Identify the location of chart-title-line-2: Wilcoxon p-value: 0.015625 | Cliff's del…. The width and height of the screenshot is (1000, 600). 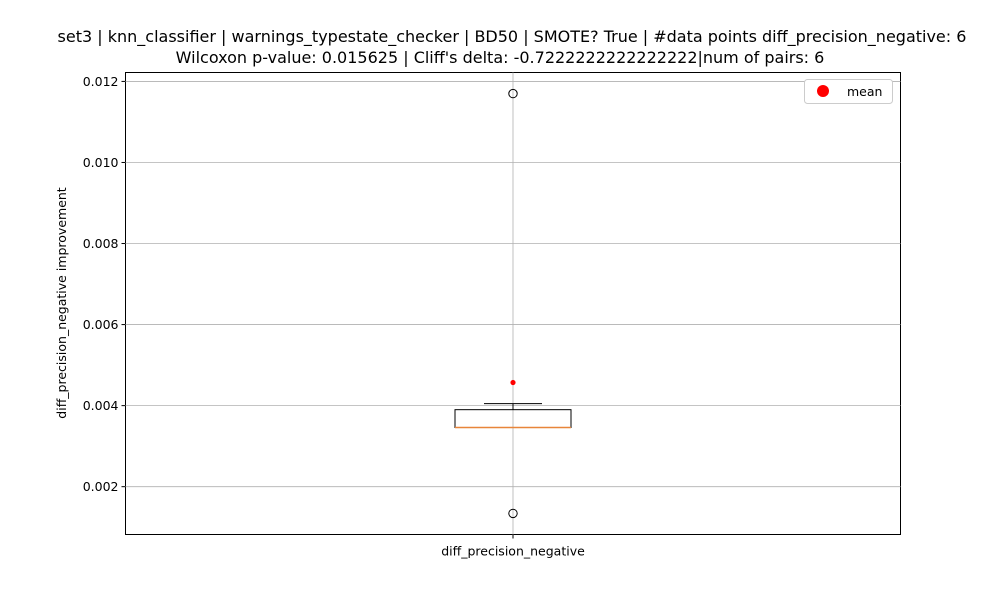
(500, 57).